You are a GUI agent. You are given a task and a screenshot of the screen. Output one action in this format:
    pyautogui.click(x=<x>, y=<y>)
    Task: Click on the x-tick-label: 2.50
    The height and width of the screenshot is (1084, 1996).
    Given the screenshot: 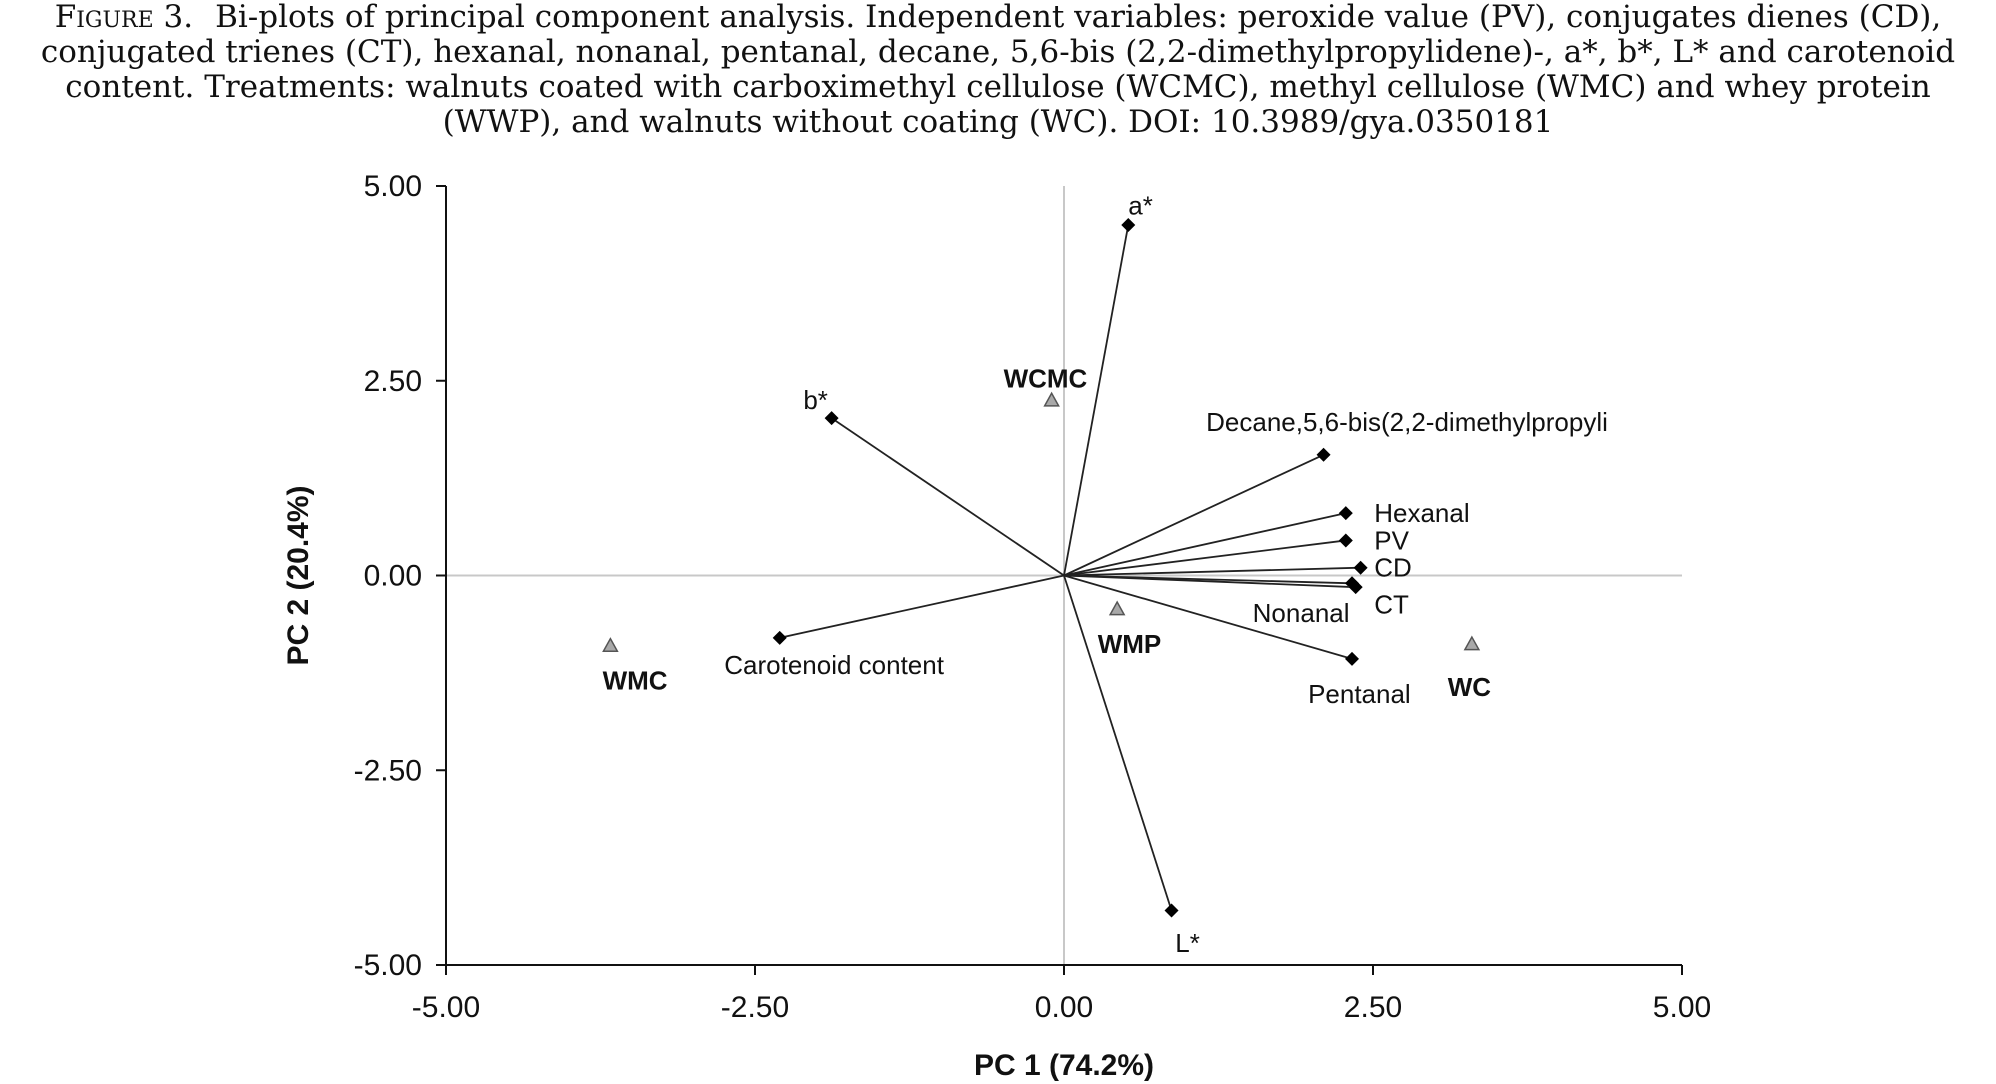 What is the action you would take?
    pyautogui.click(x=1373, y=1007)
    